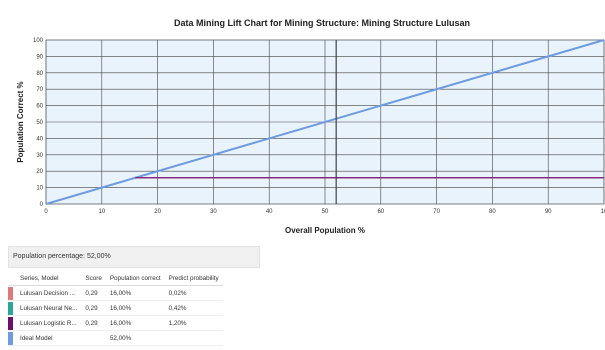 Image resolution: width=605 pixels, height=350 pixels. What do you see at coordinates (39, 74) in the screenshot?
I see `y-tick-label: 80` at bounding box center [39, 74].